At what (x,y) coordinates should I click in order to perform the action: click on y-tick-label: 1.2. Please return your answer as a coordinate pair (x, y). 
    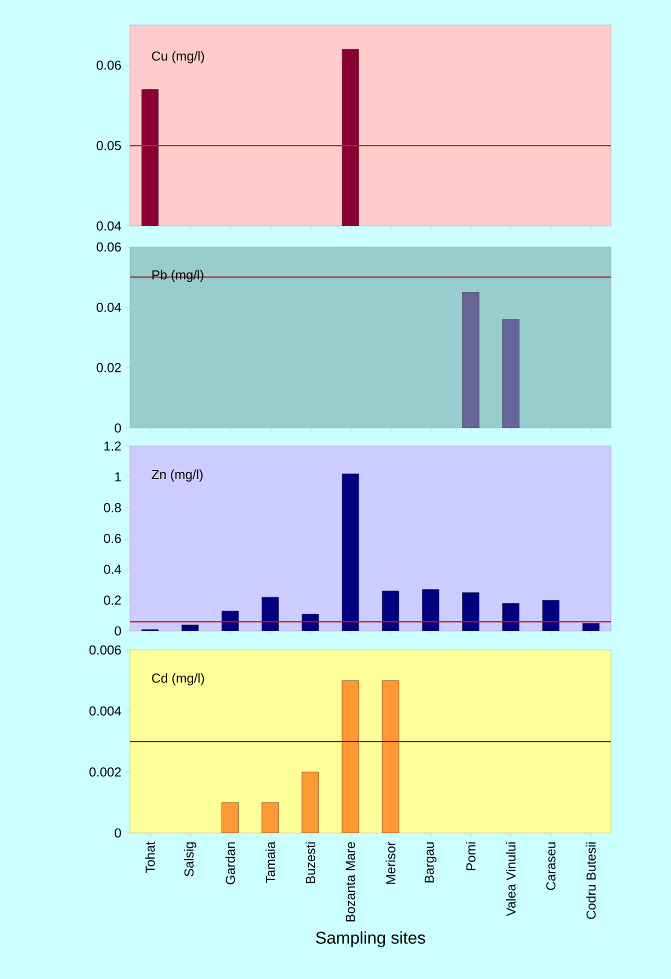
    Looking at the image, I should click on (112, 446).